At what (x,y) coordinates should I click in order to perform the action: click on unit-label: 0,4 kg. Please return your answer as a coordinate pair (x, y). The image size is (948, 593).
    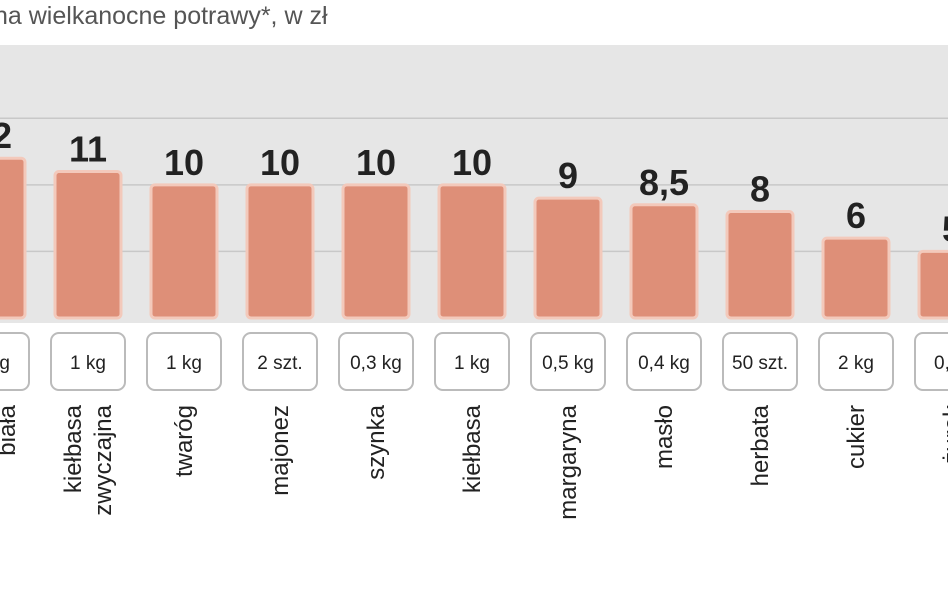
    Looking at the image, I should click on (664, 363).